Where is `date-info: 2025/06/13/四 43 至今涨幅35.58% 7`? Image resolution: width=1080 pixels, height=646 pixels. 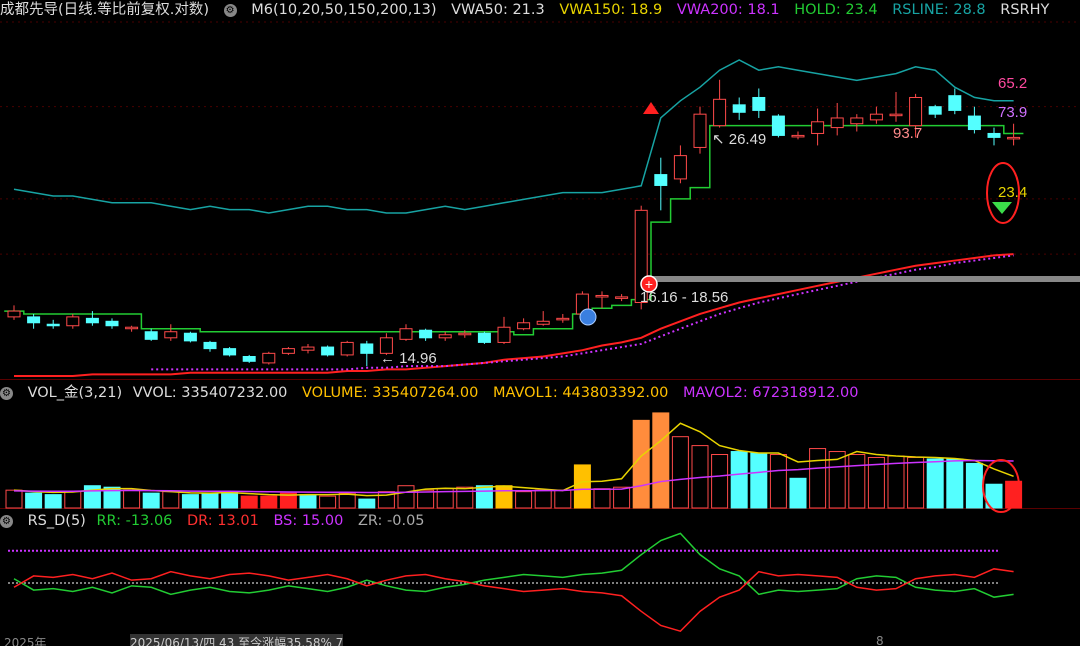
date-info: 2025/06/13/四 43 至今涨幅35.58% 7 is located at coordinates (237, 640).